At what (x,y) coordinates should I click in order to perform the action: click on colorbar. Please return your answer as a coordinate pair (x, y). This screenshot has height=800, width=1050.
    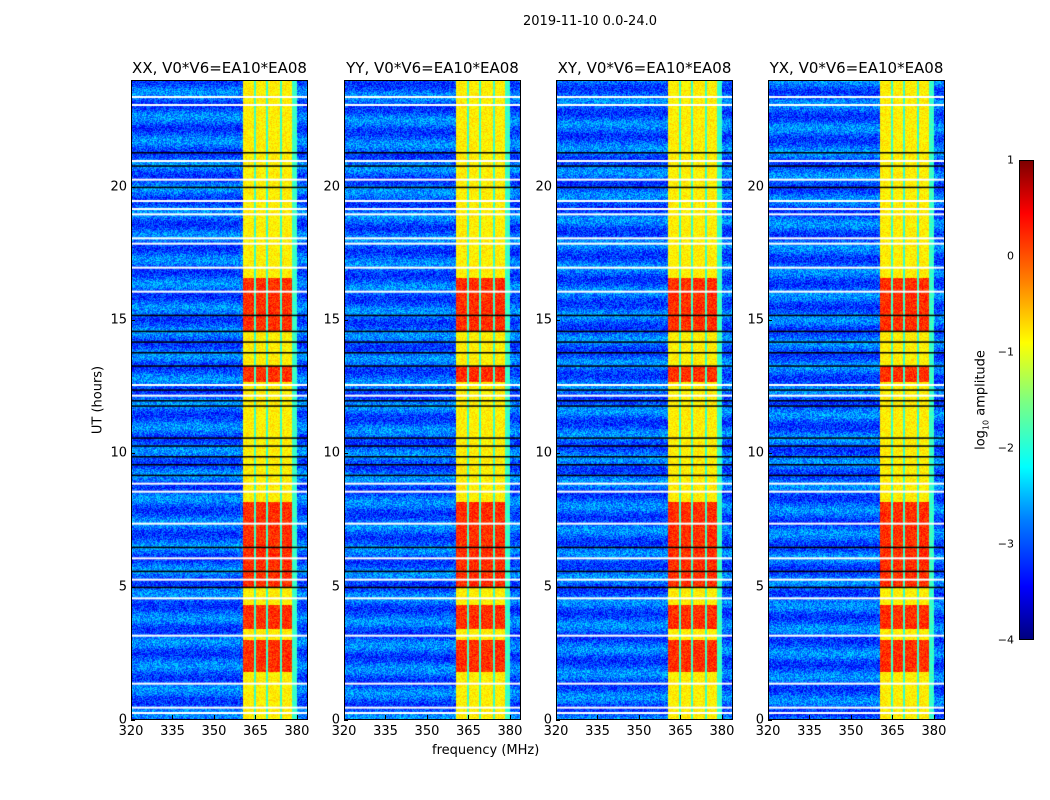
    Looking at the image, I should click on (1026, 400).